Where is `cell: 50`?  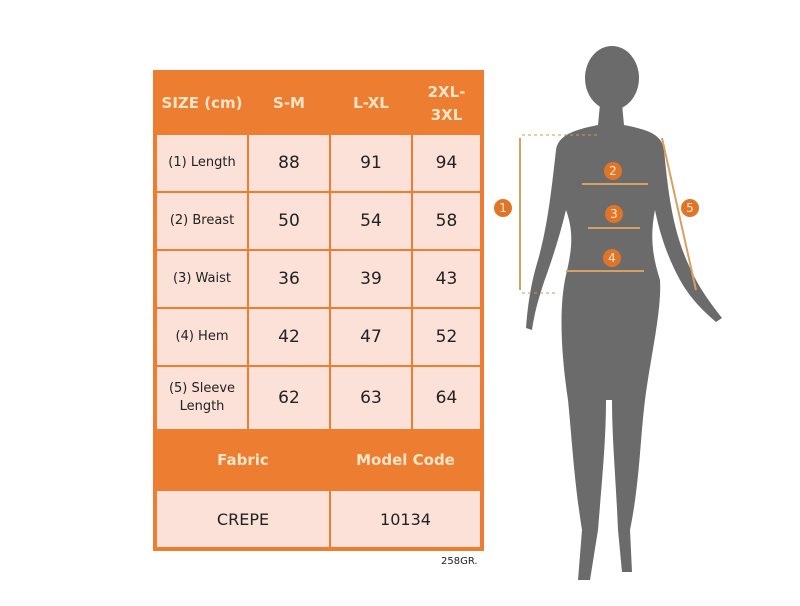
cell: 50 is located at coordinates (289, 221).